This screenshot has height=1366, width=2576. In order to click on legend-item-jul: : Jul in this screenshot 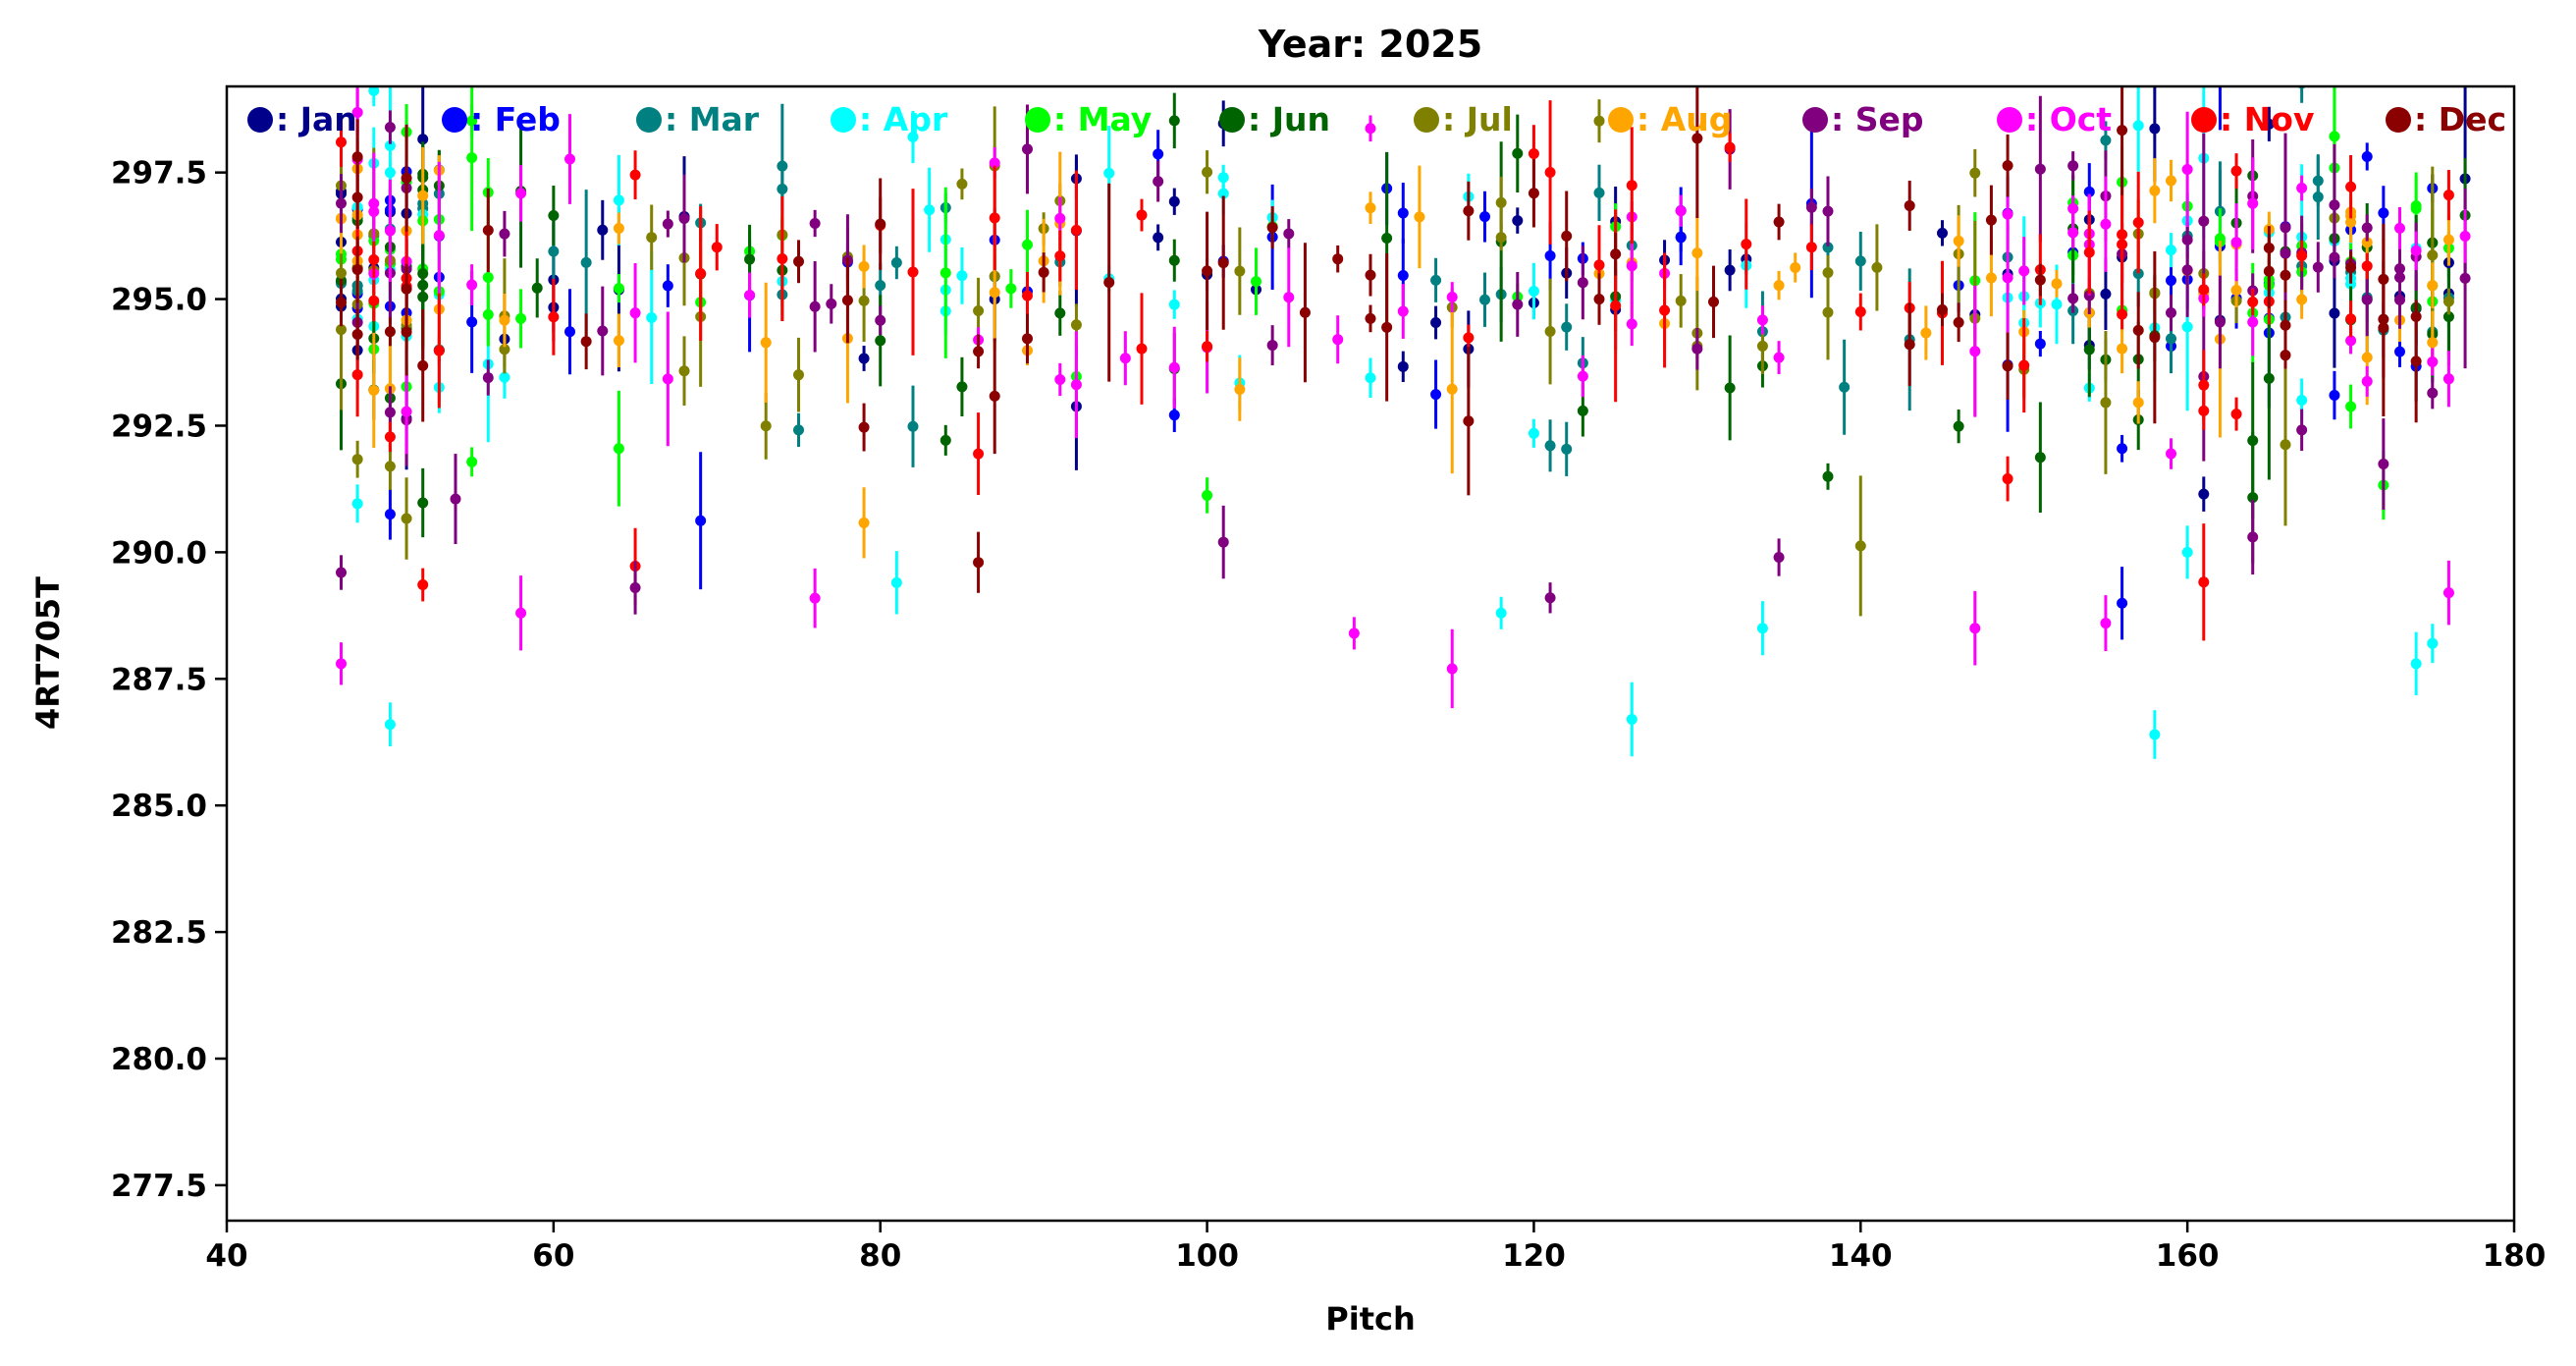, I will do `click(1463, 119)`.